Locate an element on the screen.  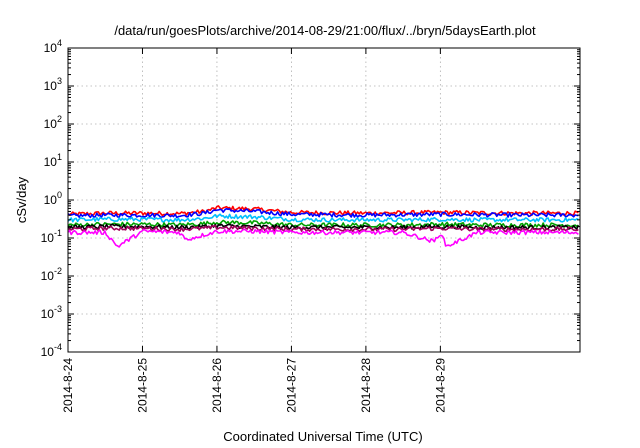
x-tick-label: 2014-8-28 is located at coordinates (366, 385).